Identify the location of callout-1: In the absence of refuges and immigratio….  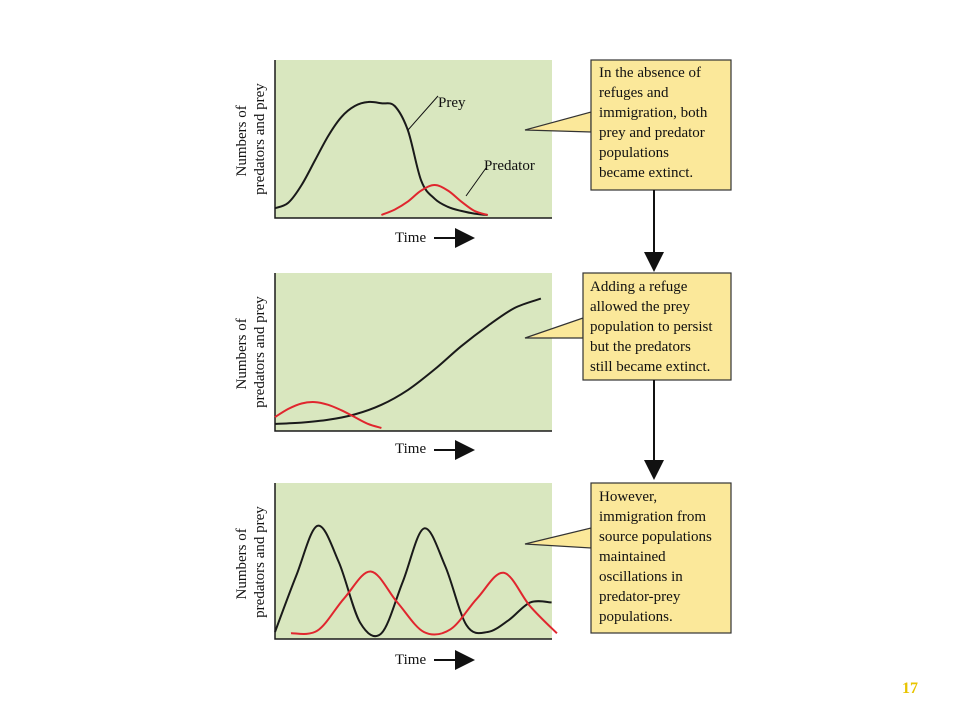
(628, 125).